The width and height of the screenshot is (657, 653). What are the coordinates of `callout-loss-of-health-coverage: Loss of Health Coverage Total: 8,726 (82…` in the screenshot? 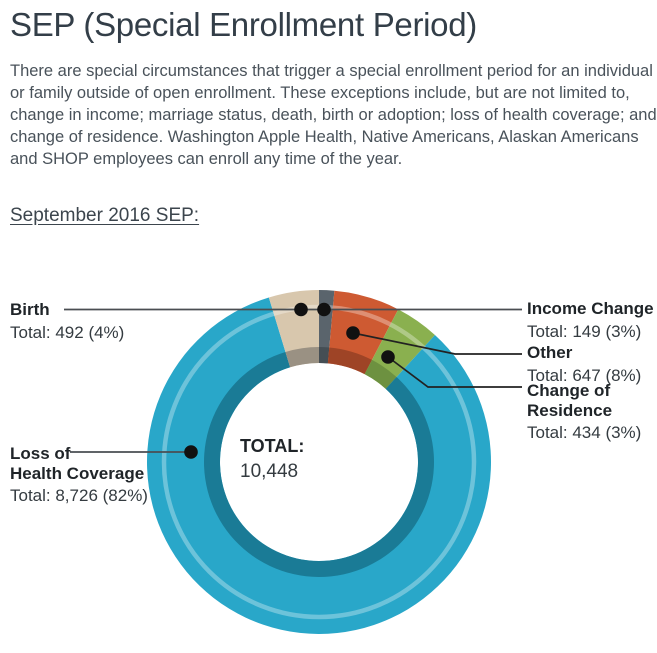 It's located at (79, 475).